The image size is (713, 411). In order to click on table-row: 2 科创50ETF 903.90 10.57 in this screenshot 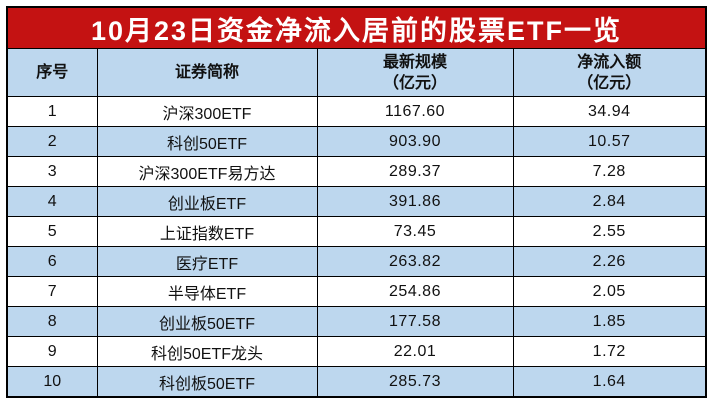, I will do `click(356, 141)`.